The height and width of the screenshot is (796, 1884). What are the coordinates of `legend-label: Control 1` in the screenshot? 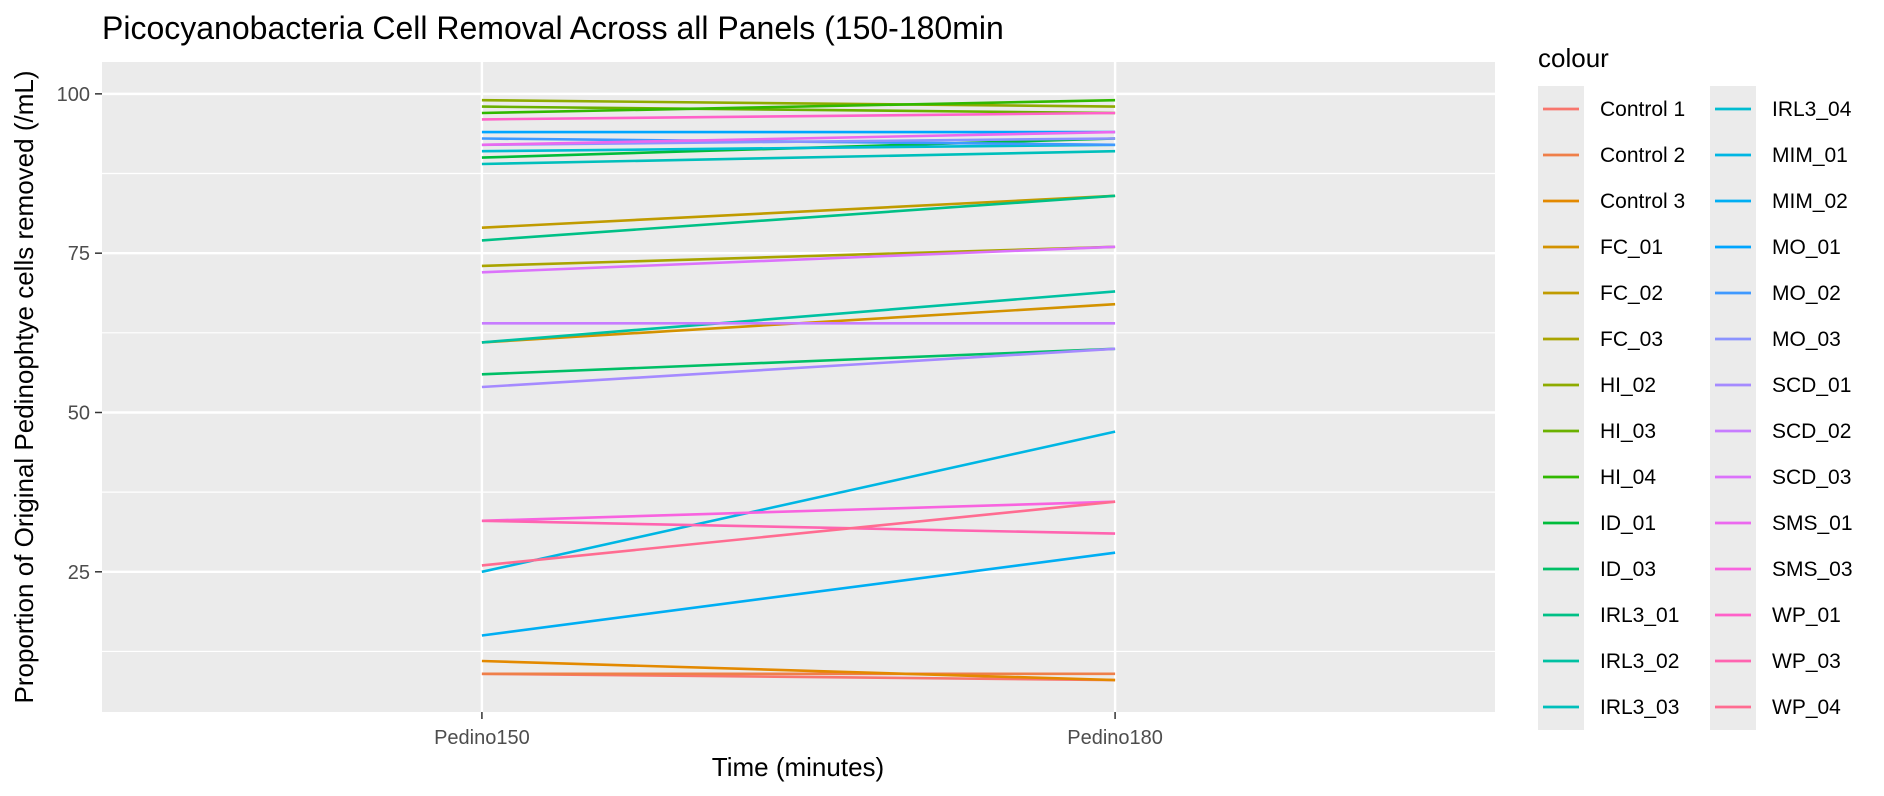 It's located at (1642, 109).